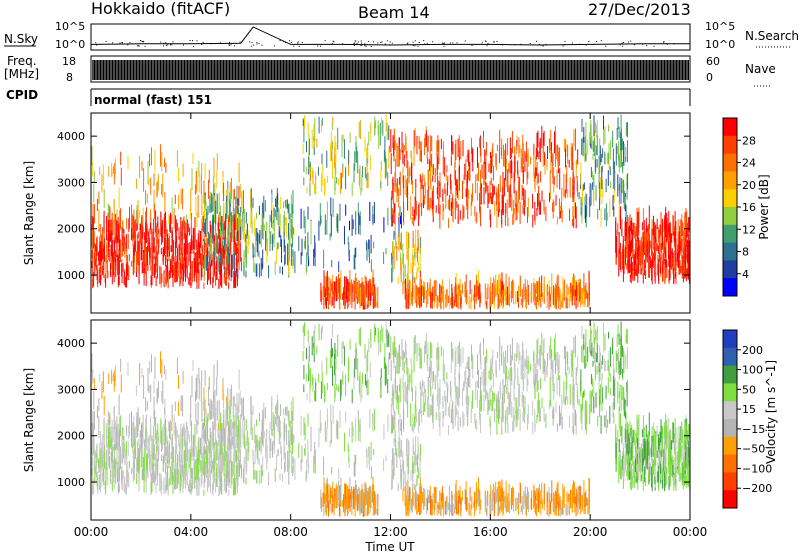  What do you see at coordinates (69, 61) in the screenshot?
I see `freq-tick-top: 18` at bounding box center [69, 61].